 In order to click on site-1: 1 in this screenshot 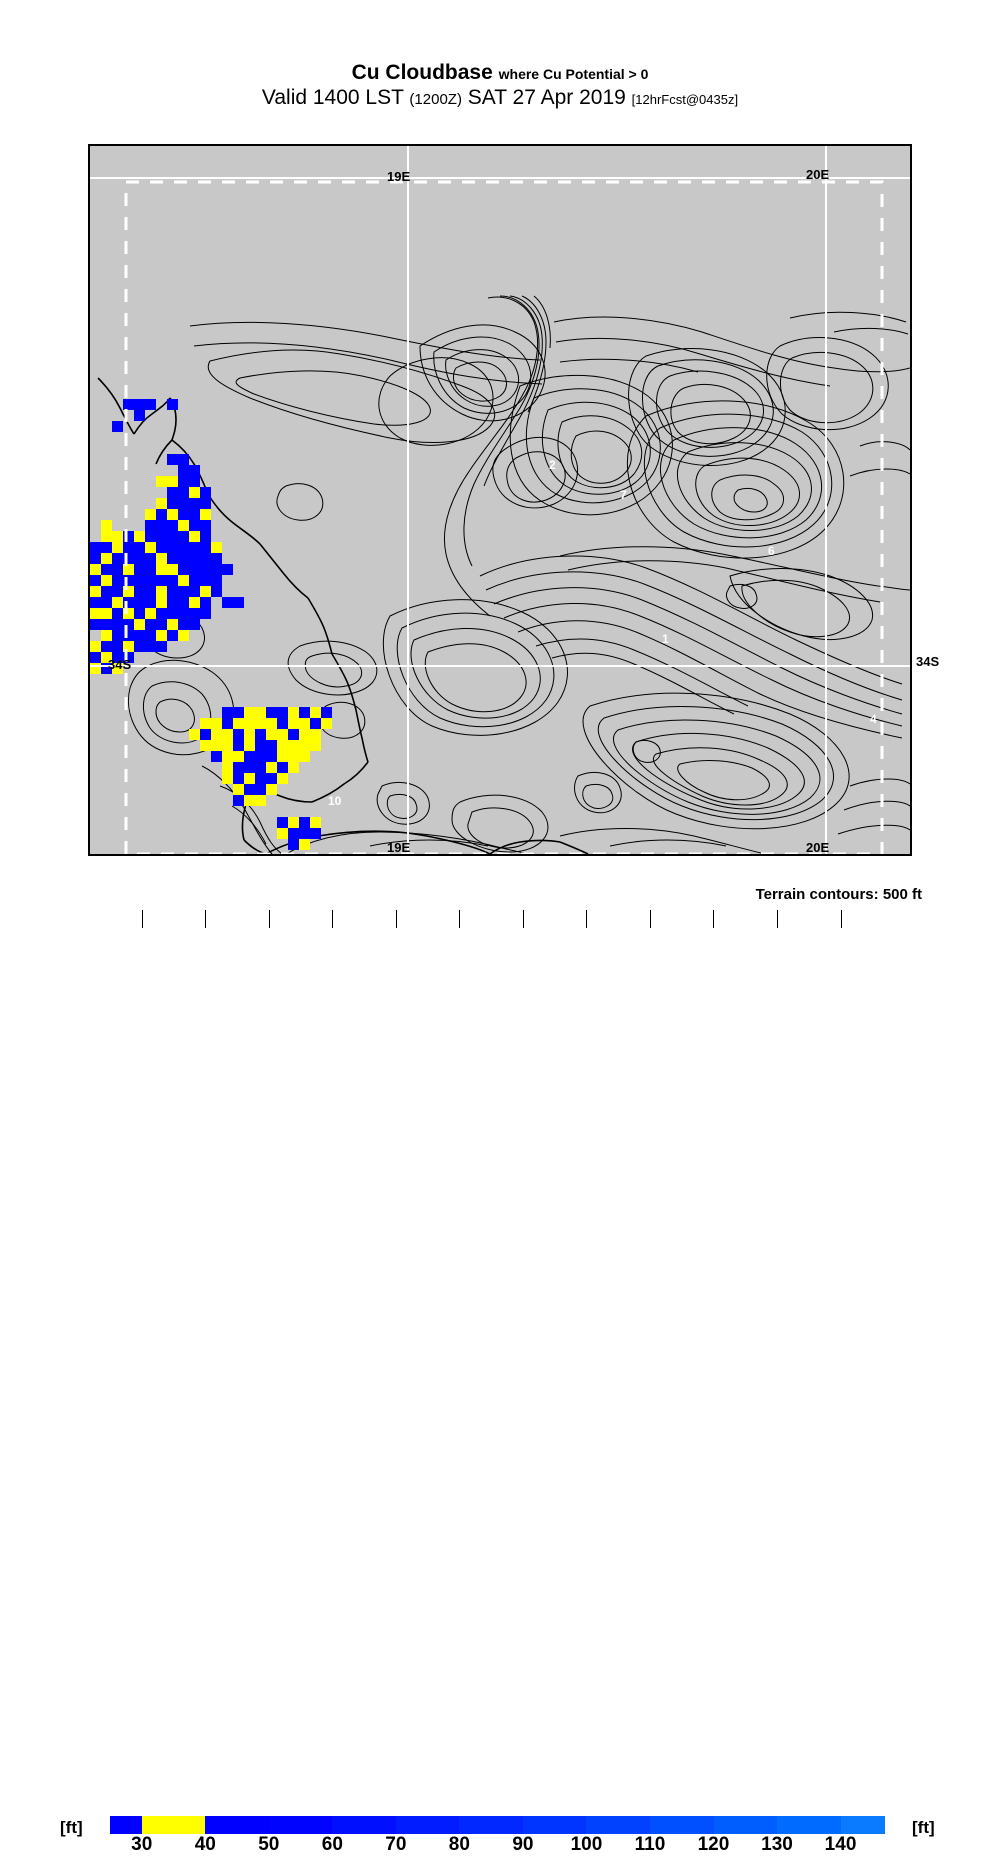, I will do `click(665, 639)`.